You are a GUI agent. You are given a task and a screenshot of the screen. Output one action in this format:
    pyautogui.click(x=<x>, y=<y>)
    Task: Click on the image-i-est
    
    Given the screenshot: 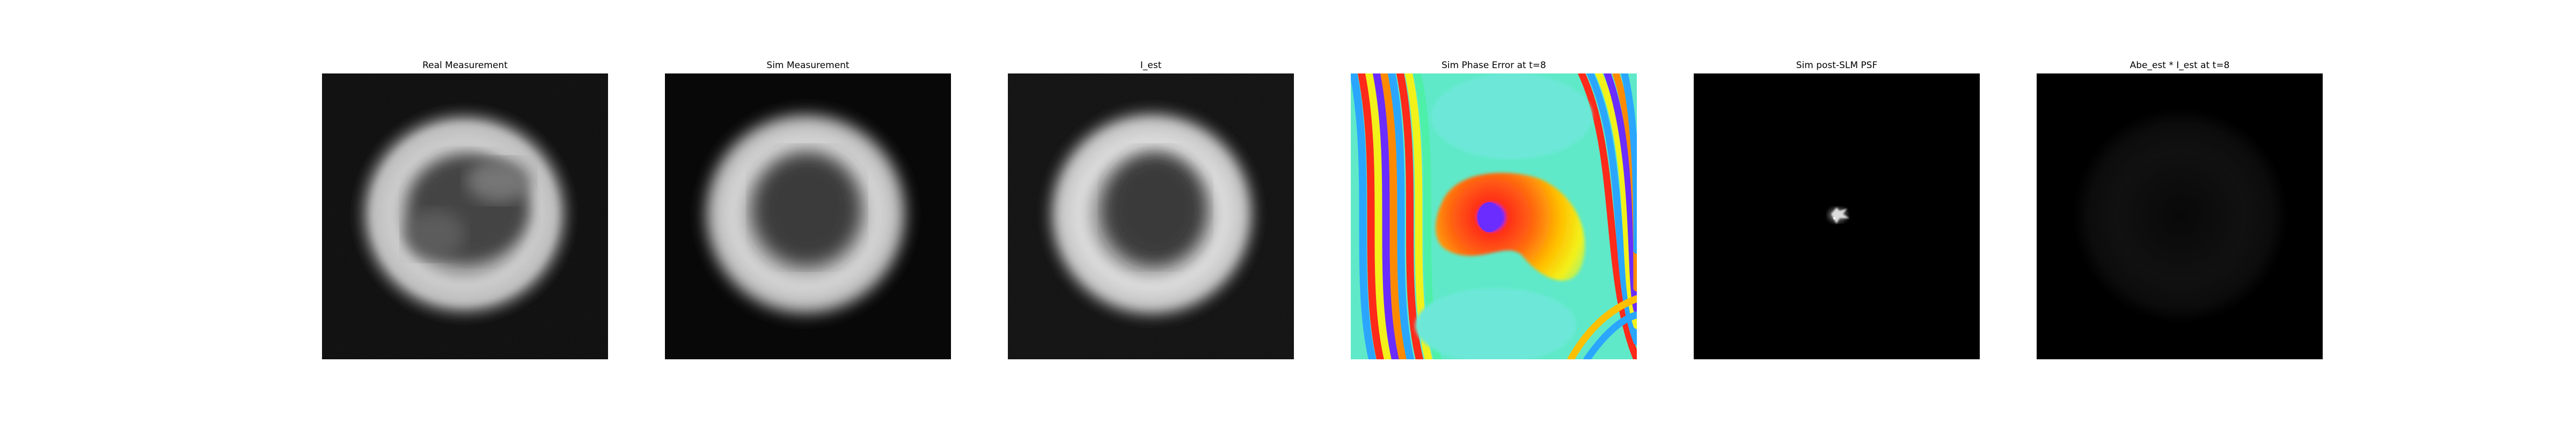 What is the action you would take?
    pyautogui.click(x=1151, y=216)
    